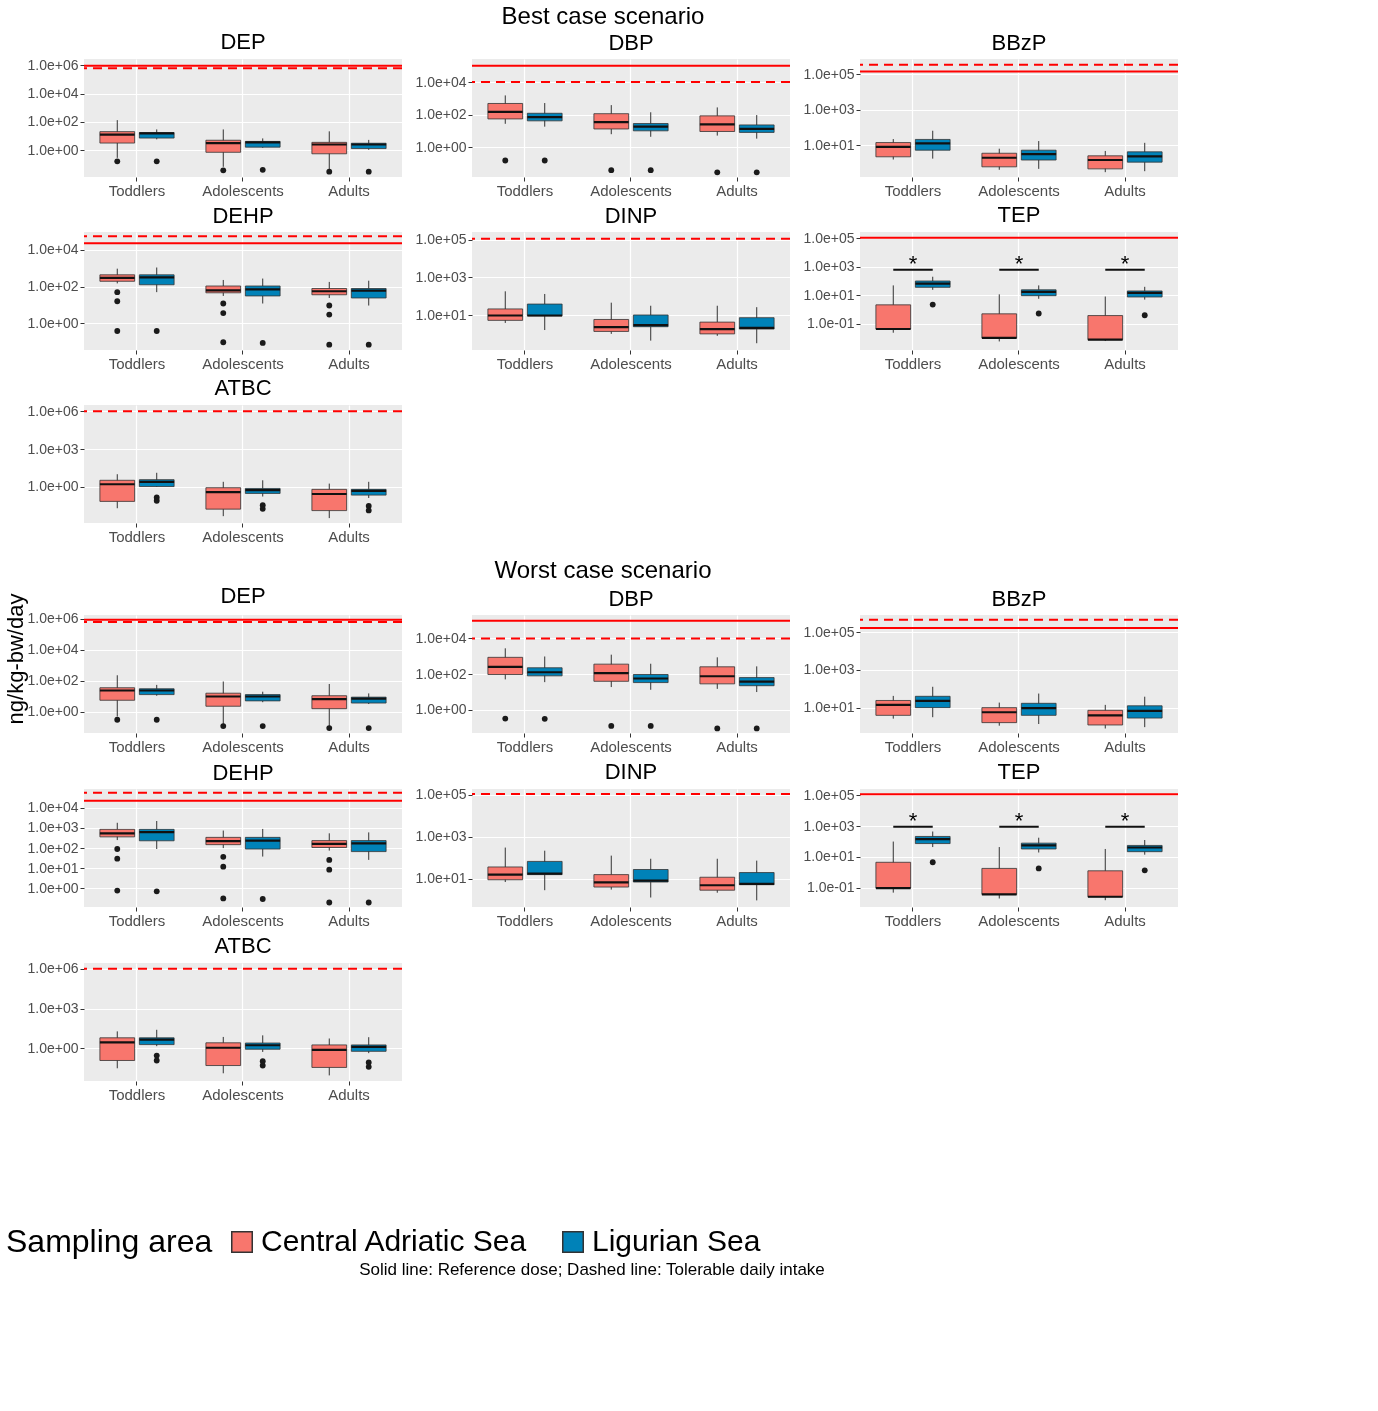  What do you see at coordinates (603, 569) in the screenshot?
I see `chart-title: Worst case scenario` at bounding box center [603, 569].